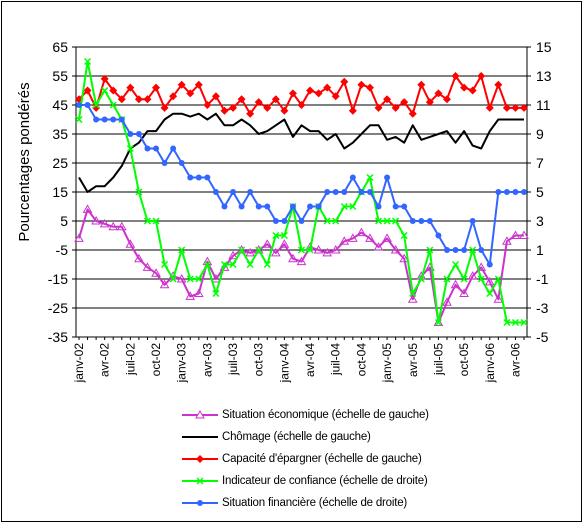 This screenshot has width=585, height=525. What do you see at coordinates (315, 503) in the screenshot?
I see `legend-label: Situation financière (échelle de droite)` at bounding box center [315, 503].